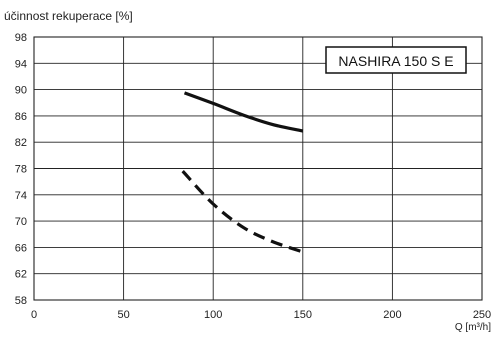 The image size is (497, 341). What do you see at coordinates (392, 315) in the screenshot?
I see `x-tick-label: 200` at bounding box center [392, 315].